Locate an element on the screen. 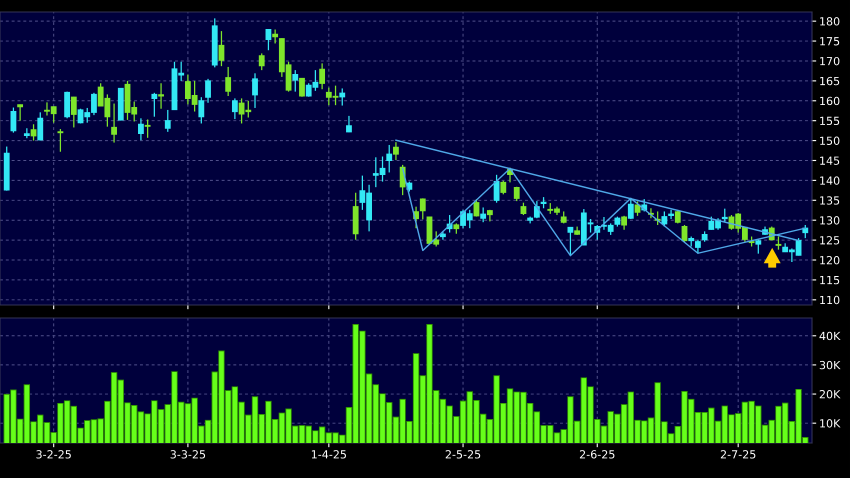  y-tick-label: 145 is located at coordinates (830, 160).